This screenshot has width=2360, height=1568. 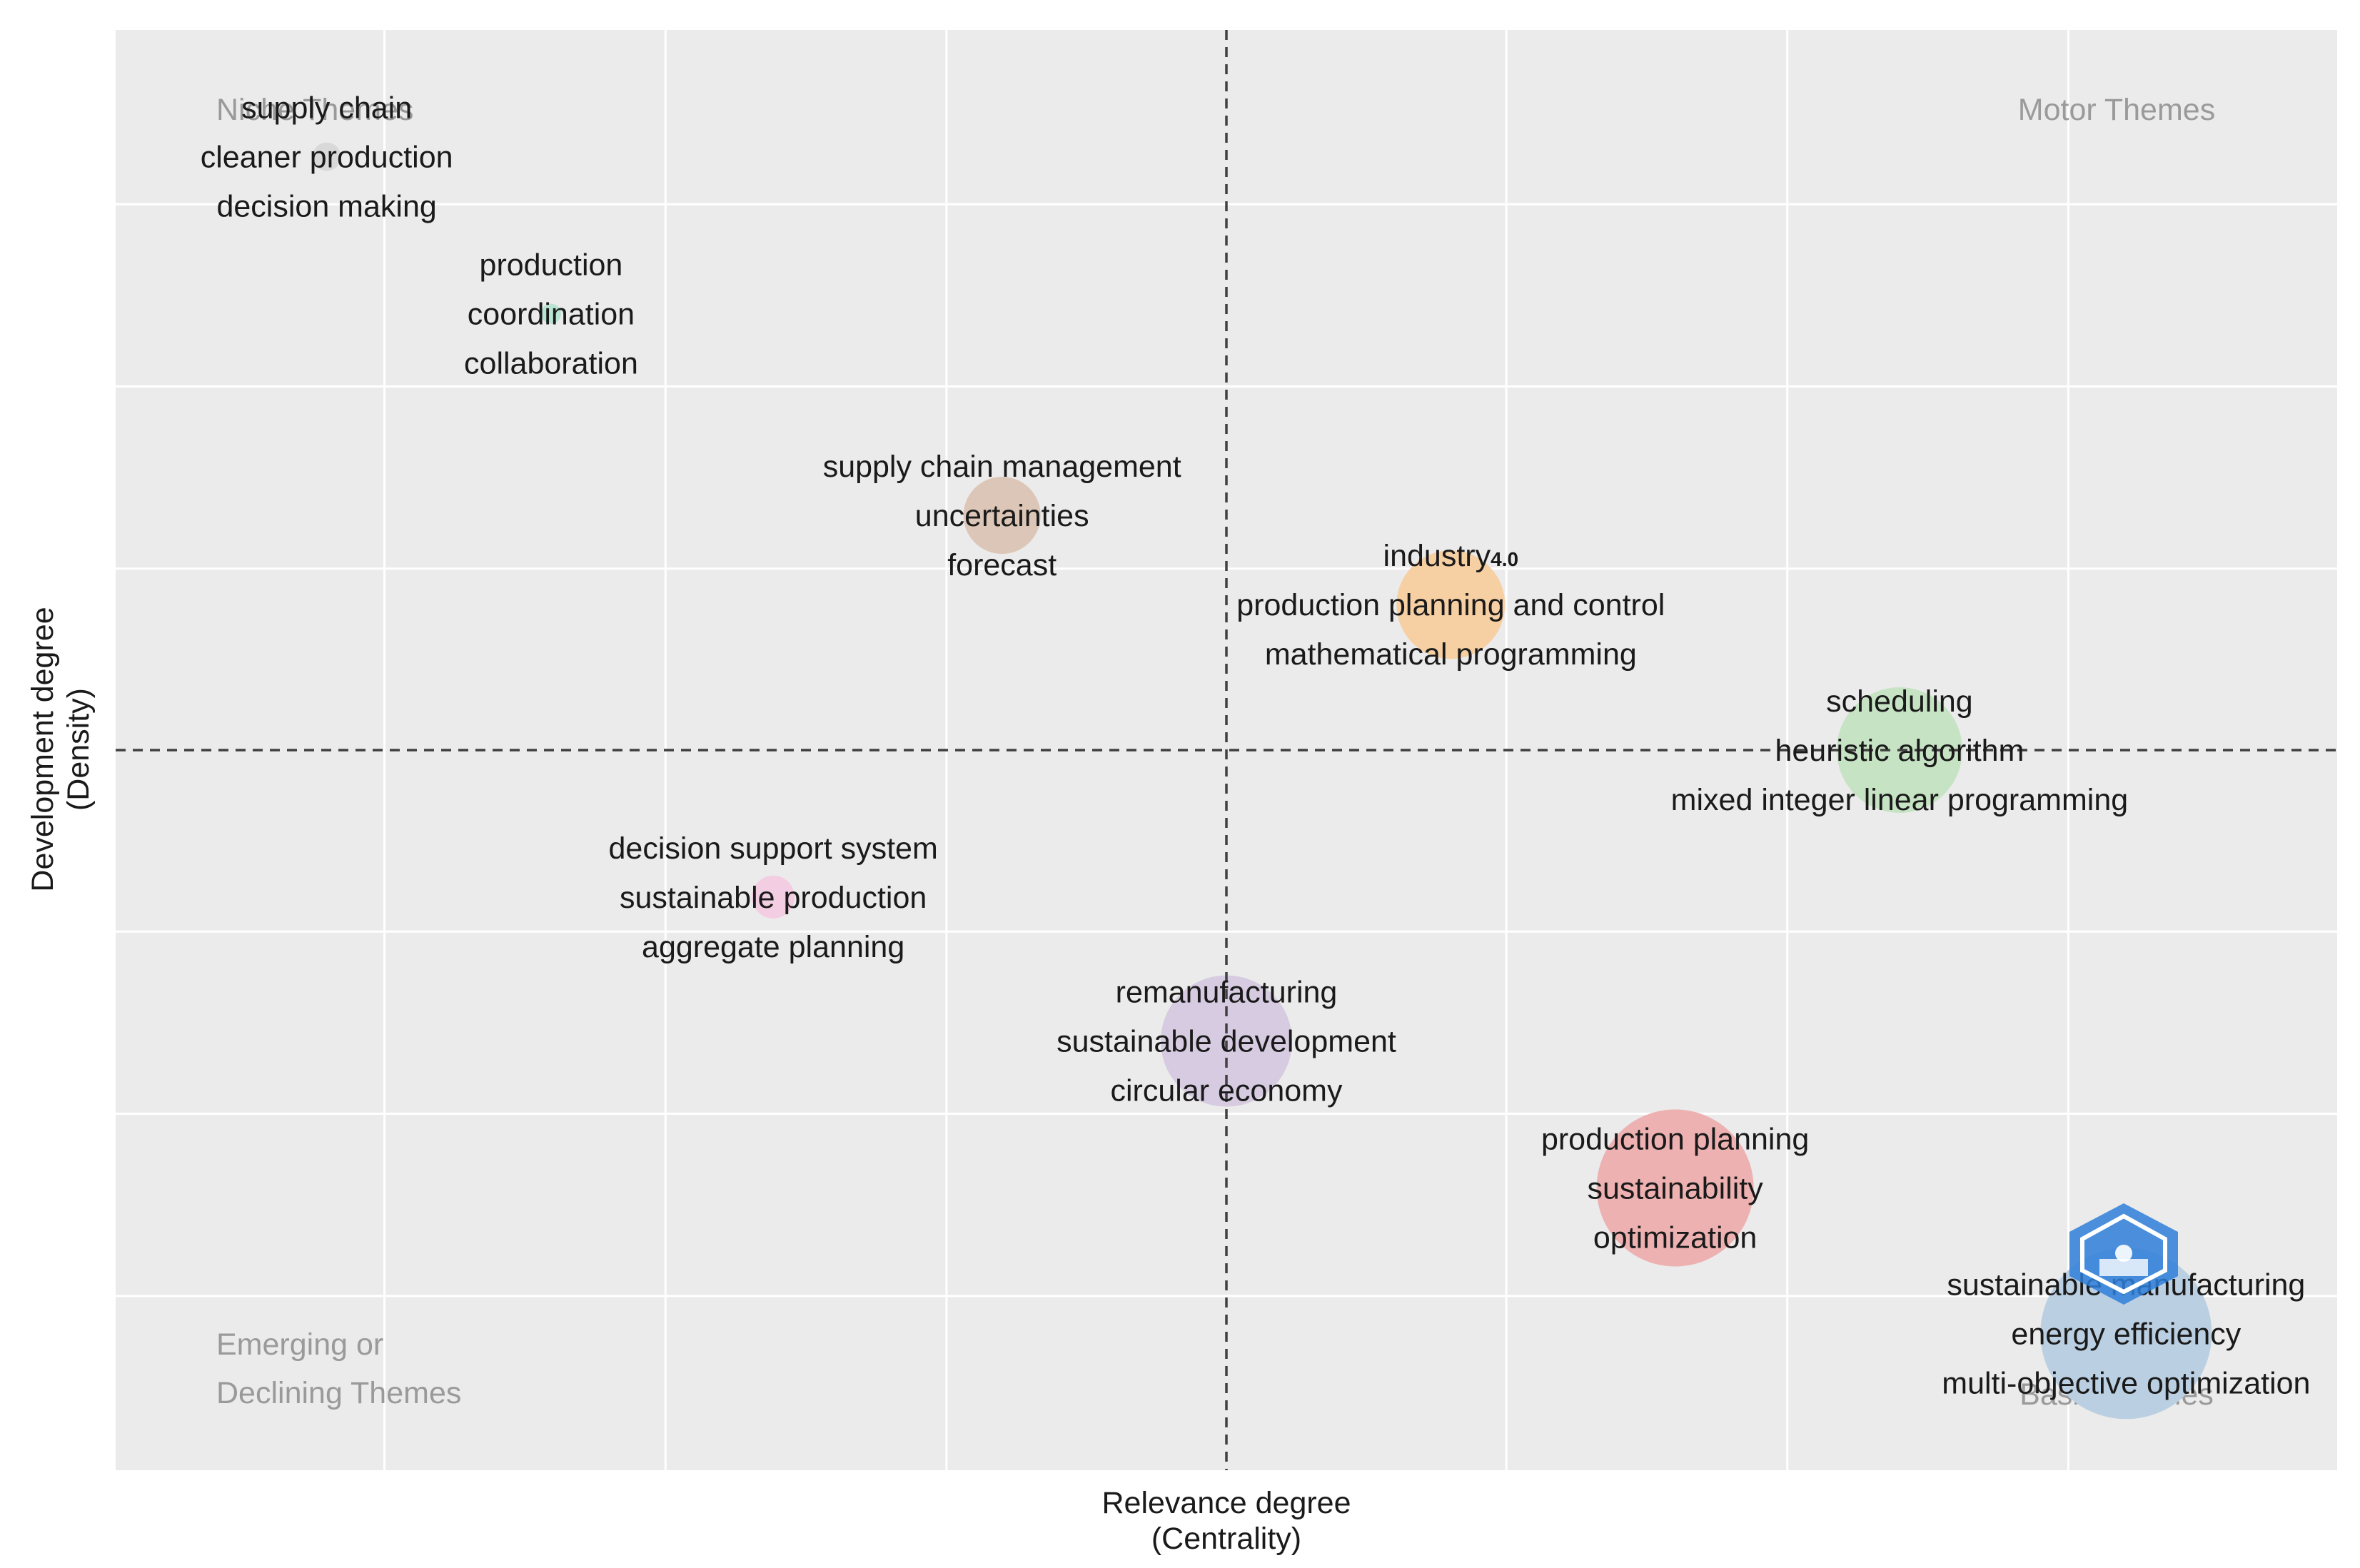 I want to click on cluster-label-1-2: cleaner production, so click(x=327, y=158).